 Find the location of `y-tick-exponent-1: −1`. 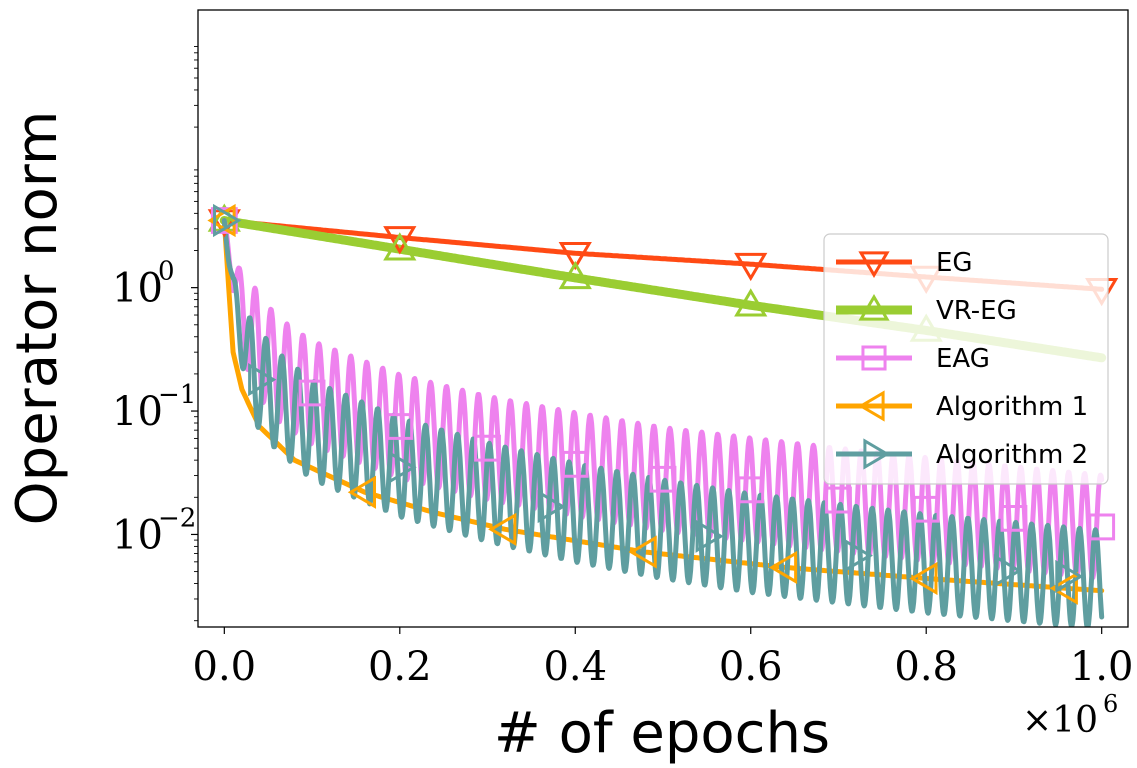

y-tick-exponent-1: −1 is located at coordinates (177, 395).